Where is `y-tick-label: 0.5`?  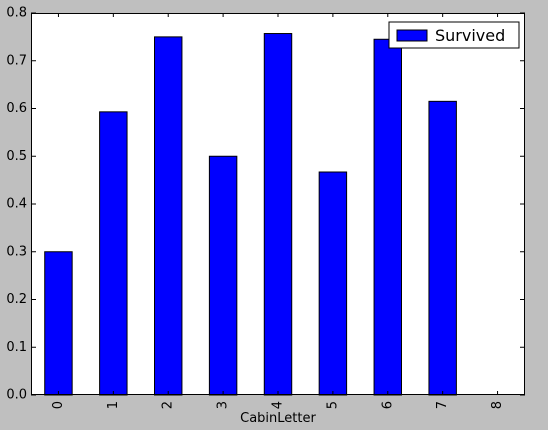
y-tick-label: 0.5 is located at coordinates (16, 156).